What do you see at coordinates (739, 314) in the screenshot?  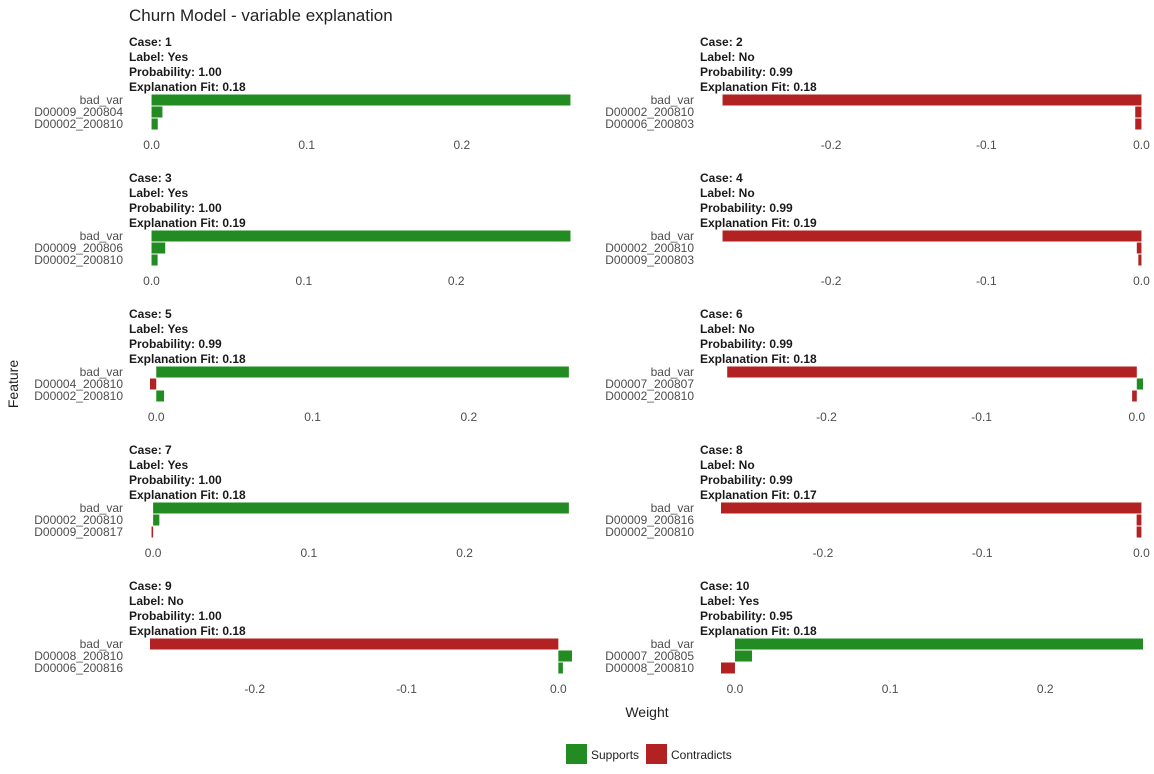 I see `panel-header-case-value: 6` at bounding box center [739, 314].